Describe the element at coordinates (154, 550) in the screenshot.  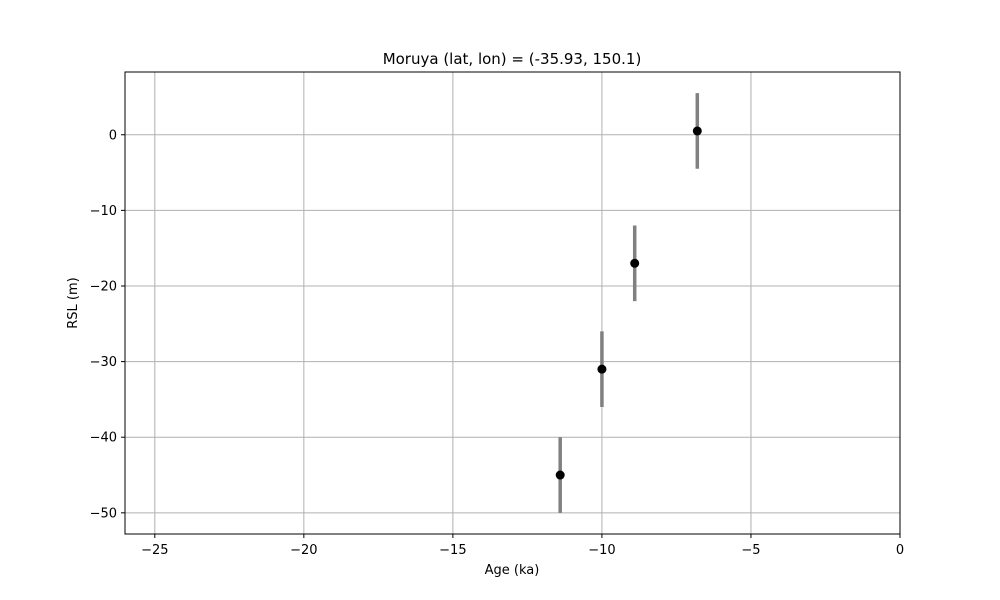
I see `x-tick-label: −25` at that location.